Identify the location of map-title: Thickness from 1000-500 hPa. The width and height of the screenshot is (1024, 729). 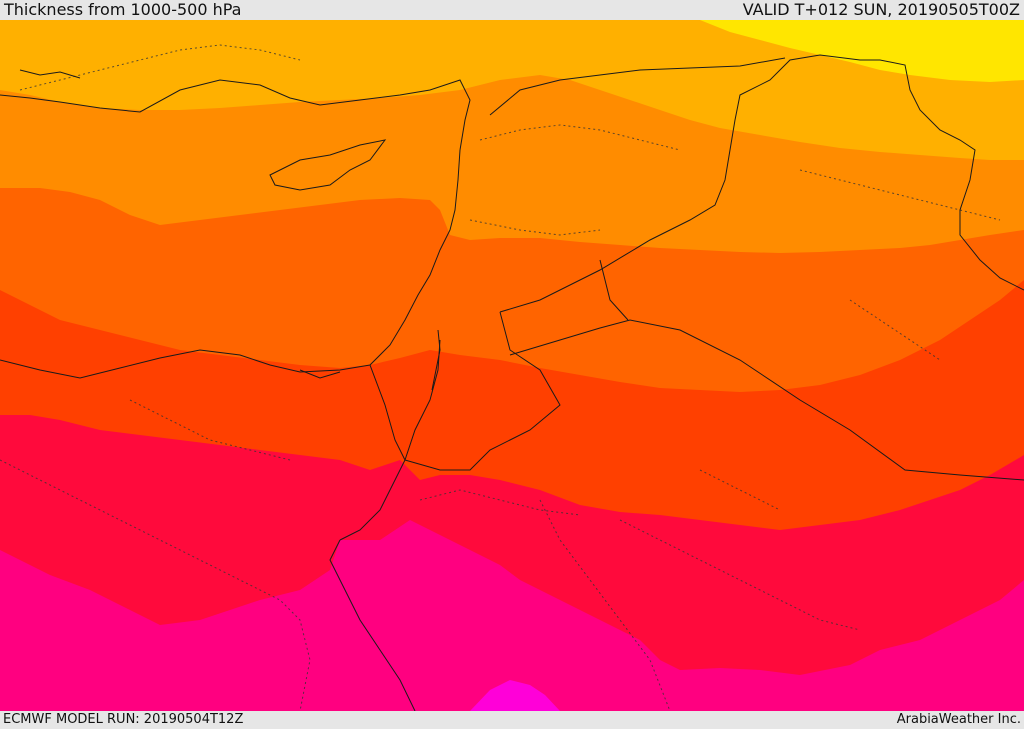
(123, 9).